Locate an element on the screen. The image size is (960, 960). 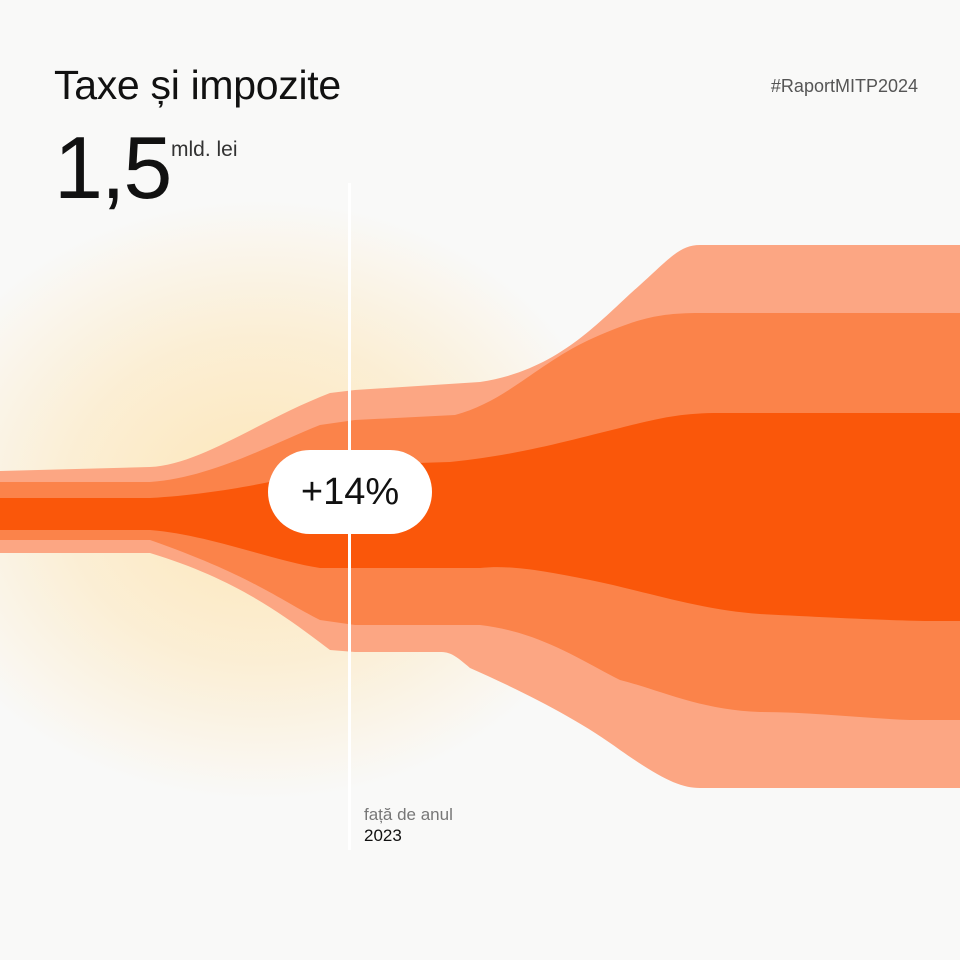
change-badge: +14% is located at coordinates (350, 492).